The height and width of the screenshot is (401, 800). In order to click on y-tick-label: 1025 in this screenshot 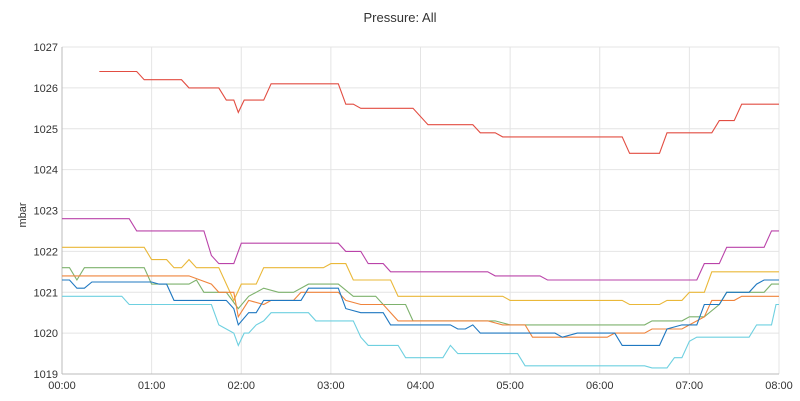, I will do `click(46, 130)`.